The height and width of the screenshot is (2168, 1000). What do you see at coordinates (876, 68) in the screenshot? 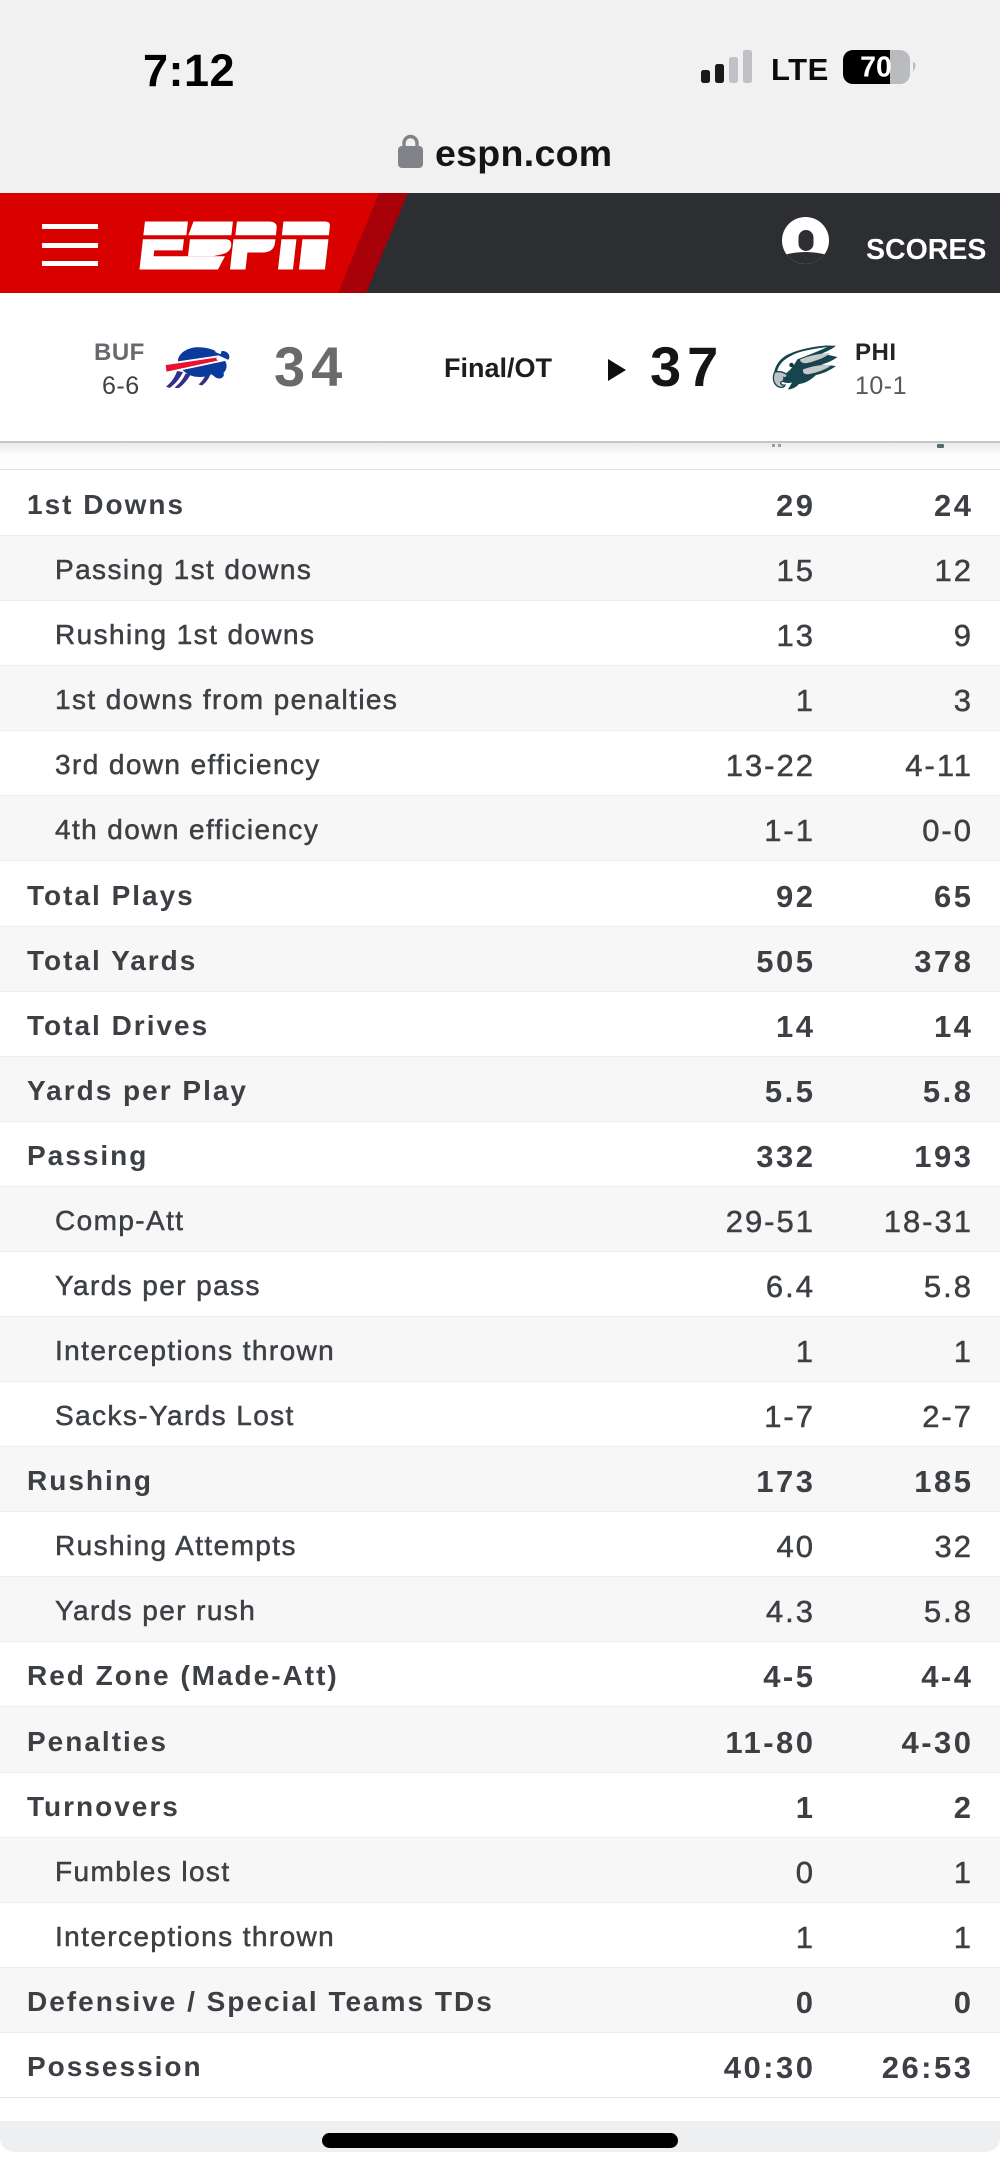
I see `svg-text: 70` at bounding box center [876, 68].